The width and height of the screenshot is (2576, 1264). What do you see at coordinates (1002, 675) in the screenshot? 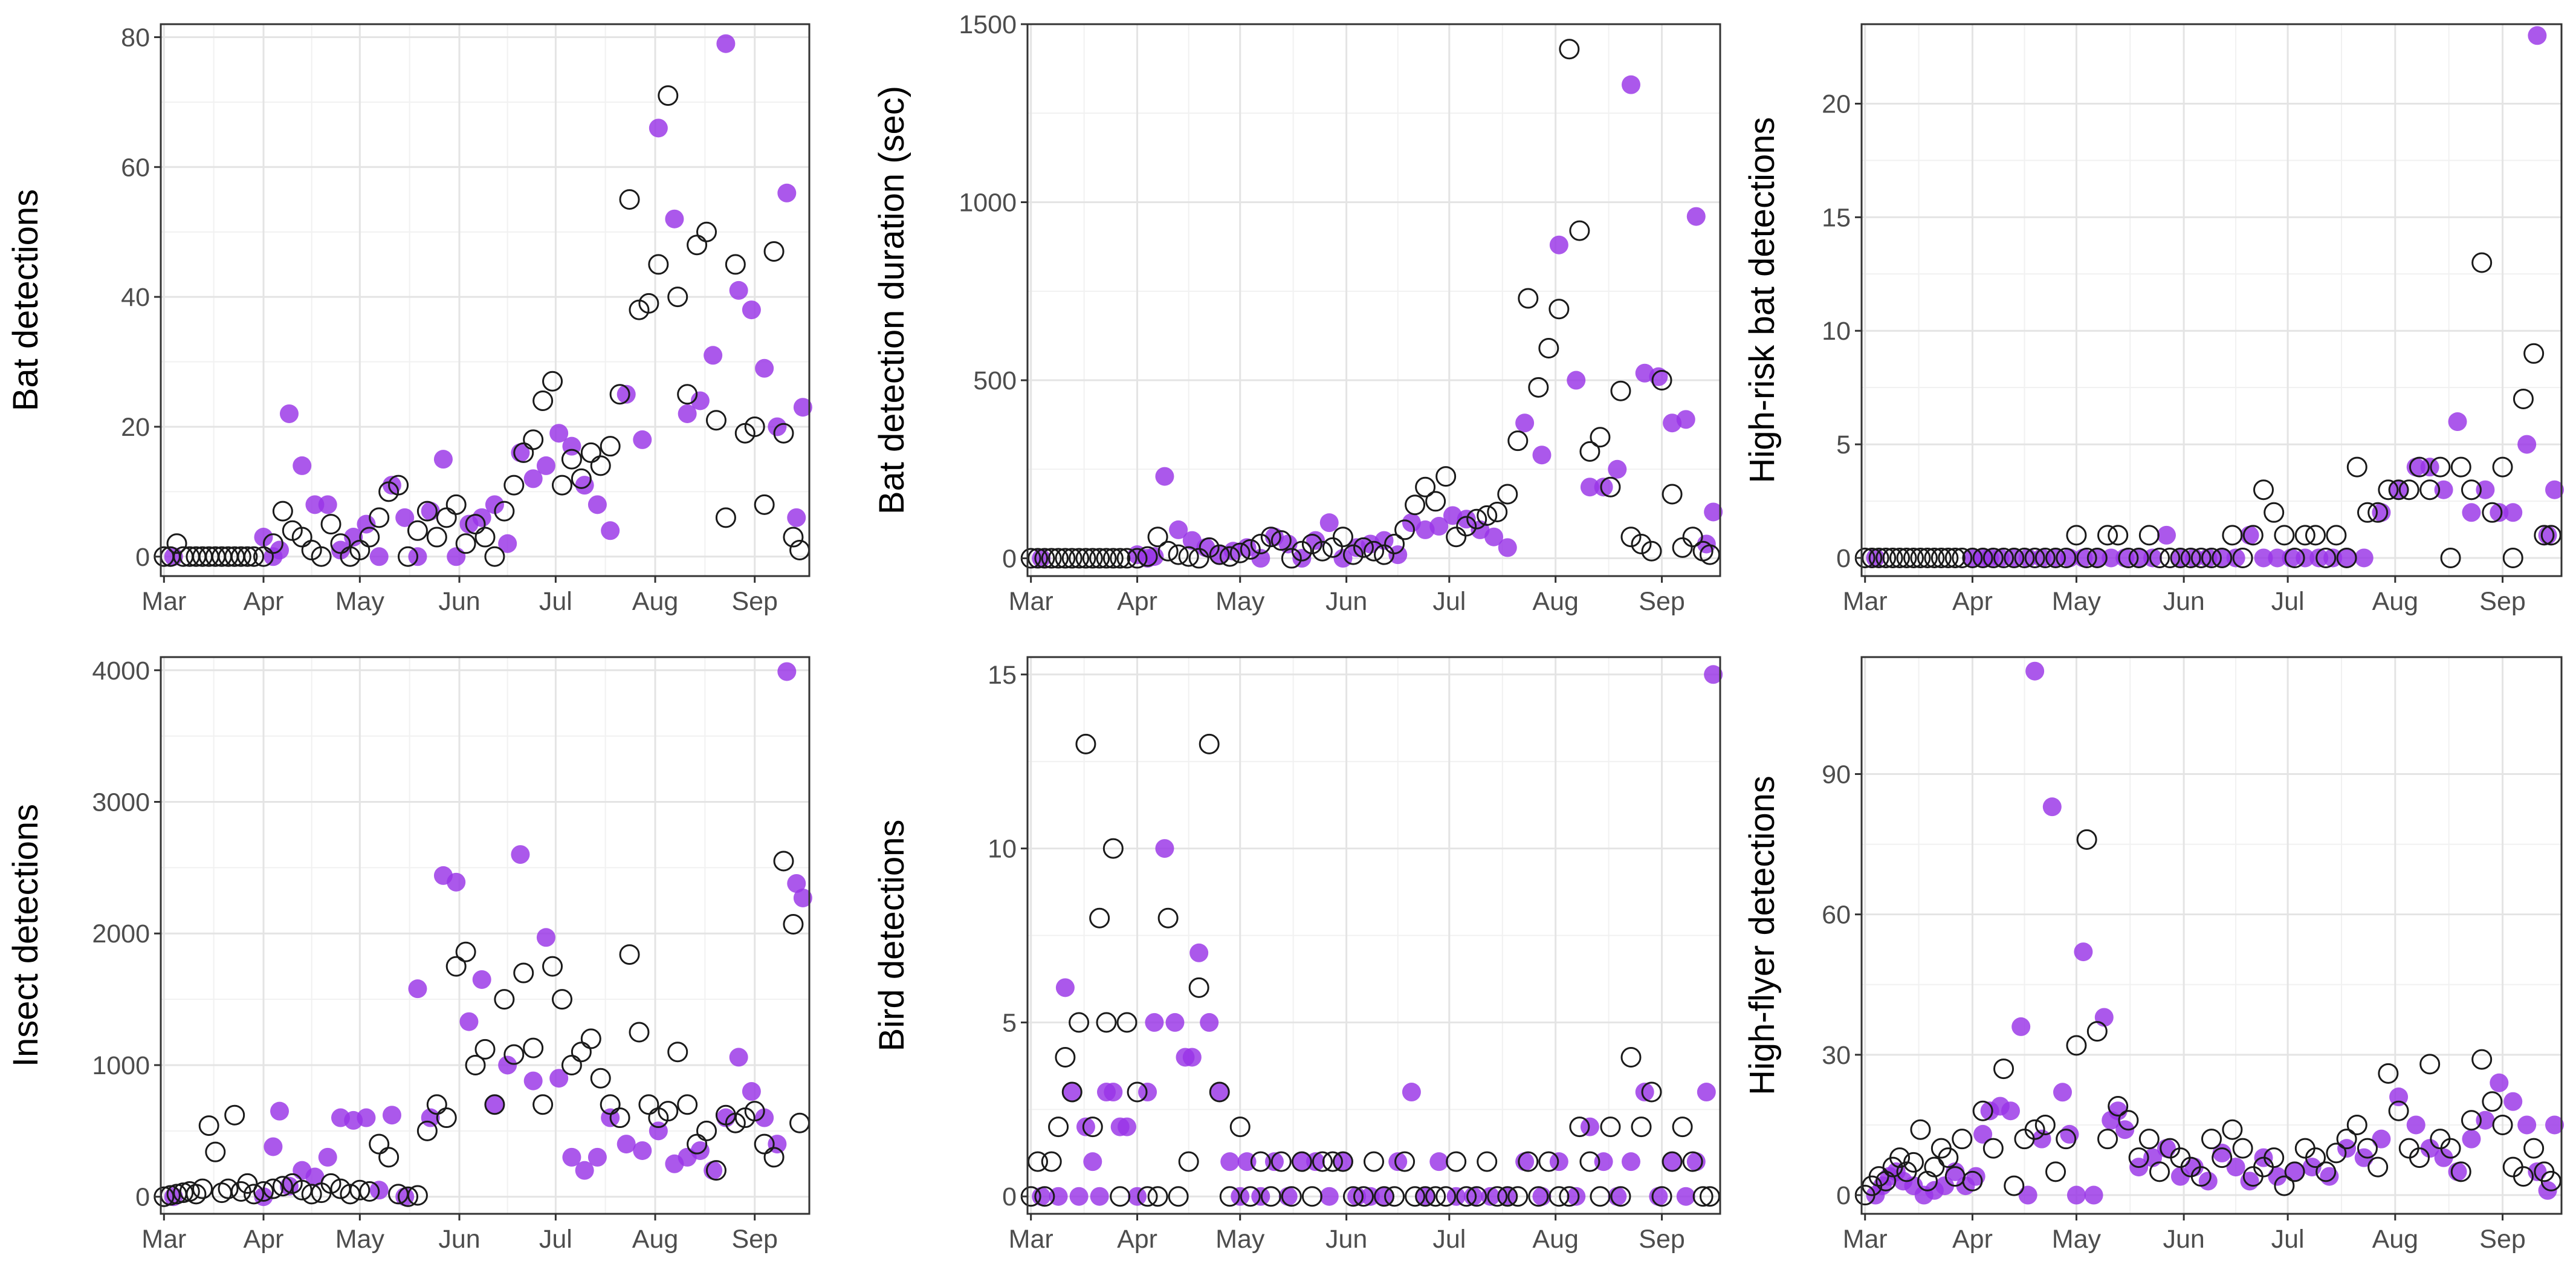
I see `y-tick-label: 15` at bounding box center [1002, 675].